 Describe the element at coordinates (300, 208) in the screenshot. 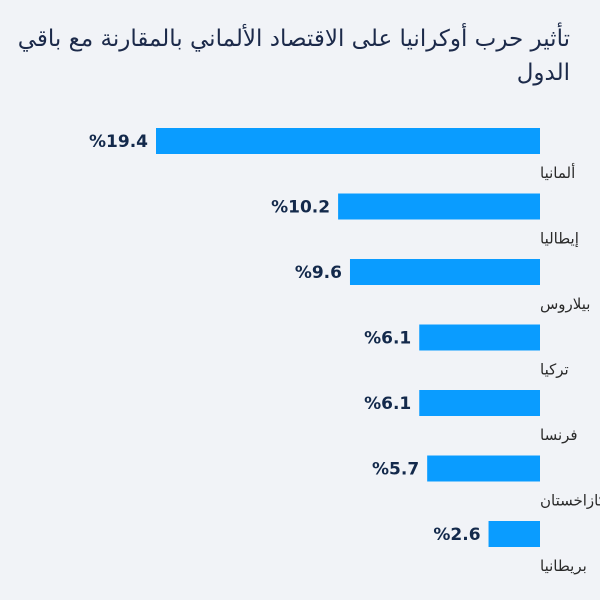

I see `value-label-1: %10.2` at that location.